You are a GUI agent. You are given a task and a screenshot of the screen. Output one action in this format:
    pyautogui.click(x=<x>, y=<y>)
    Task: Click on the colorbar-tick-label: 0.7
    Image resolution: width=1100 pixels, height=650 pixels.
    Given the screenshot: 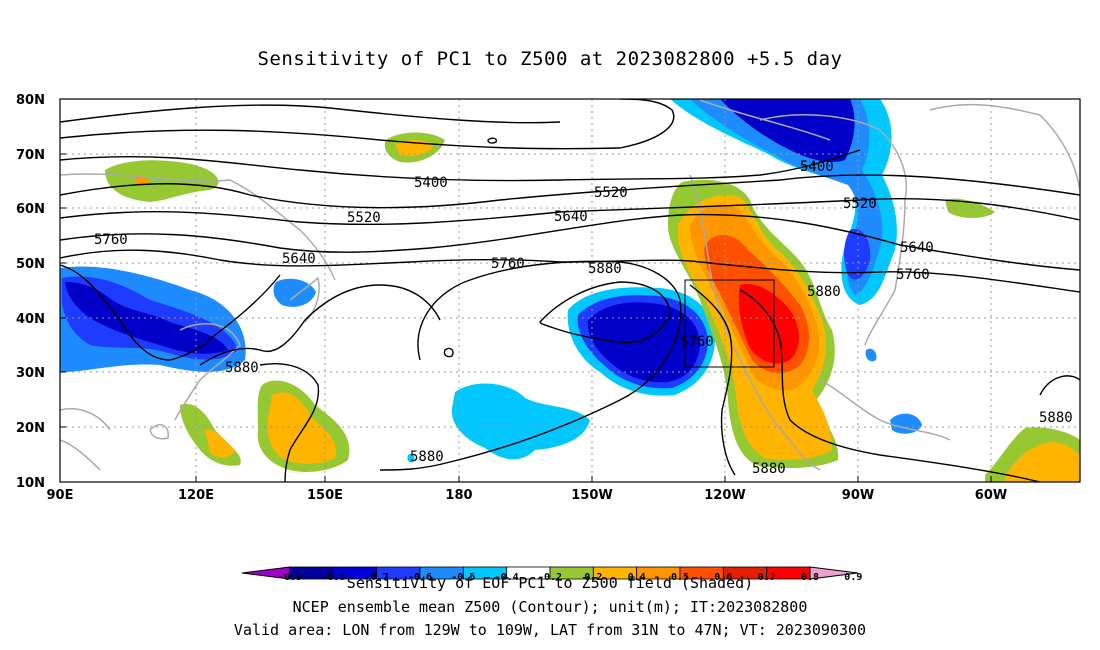 What is the action you would take?
    pyautogui.click(x=767, y=577)
    